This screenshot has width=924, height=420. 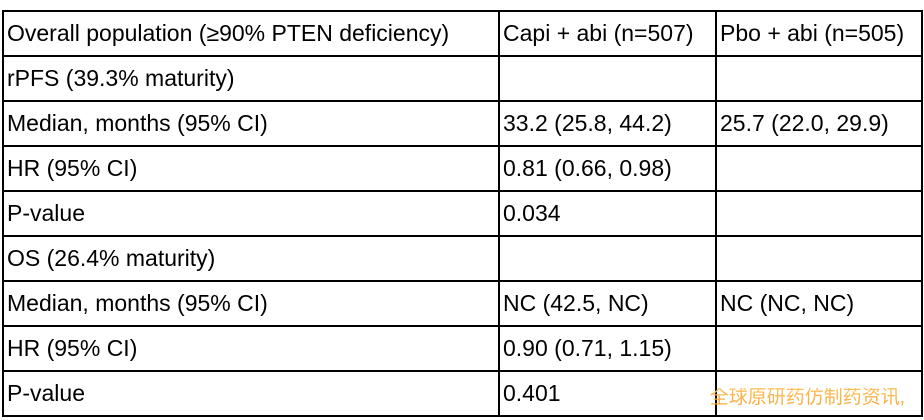 What do you see at coordinates (607, 168) in the screenshot?
I see `cell-rpfs-hr-capi: 0.81 (0.66, 0.98)` at bounding box center [607, 168].